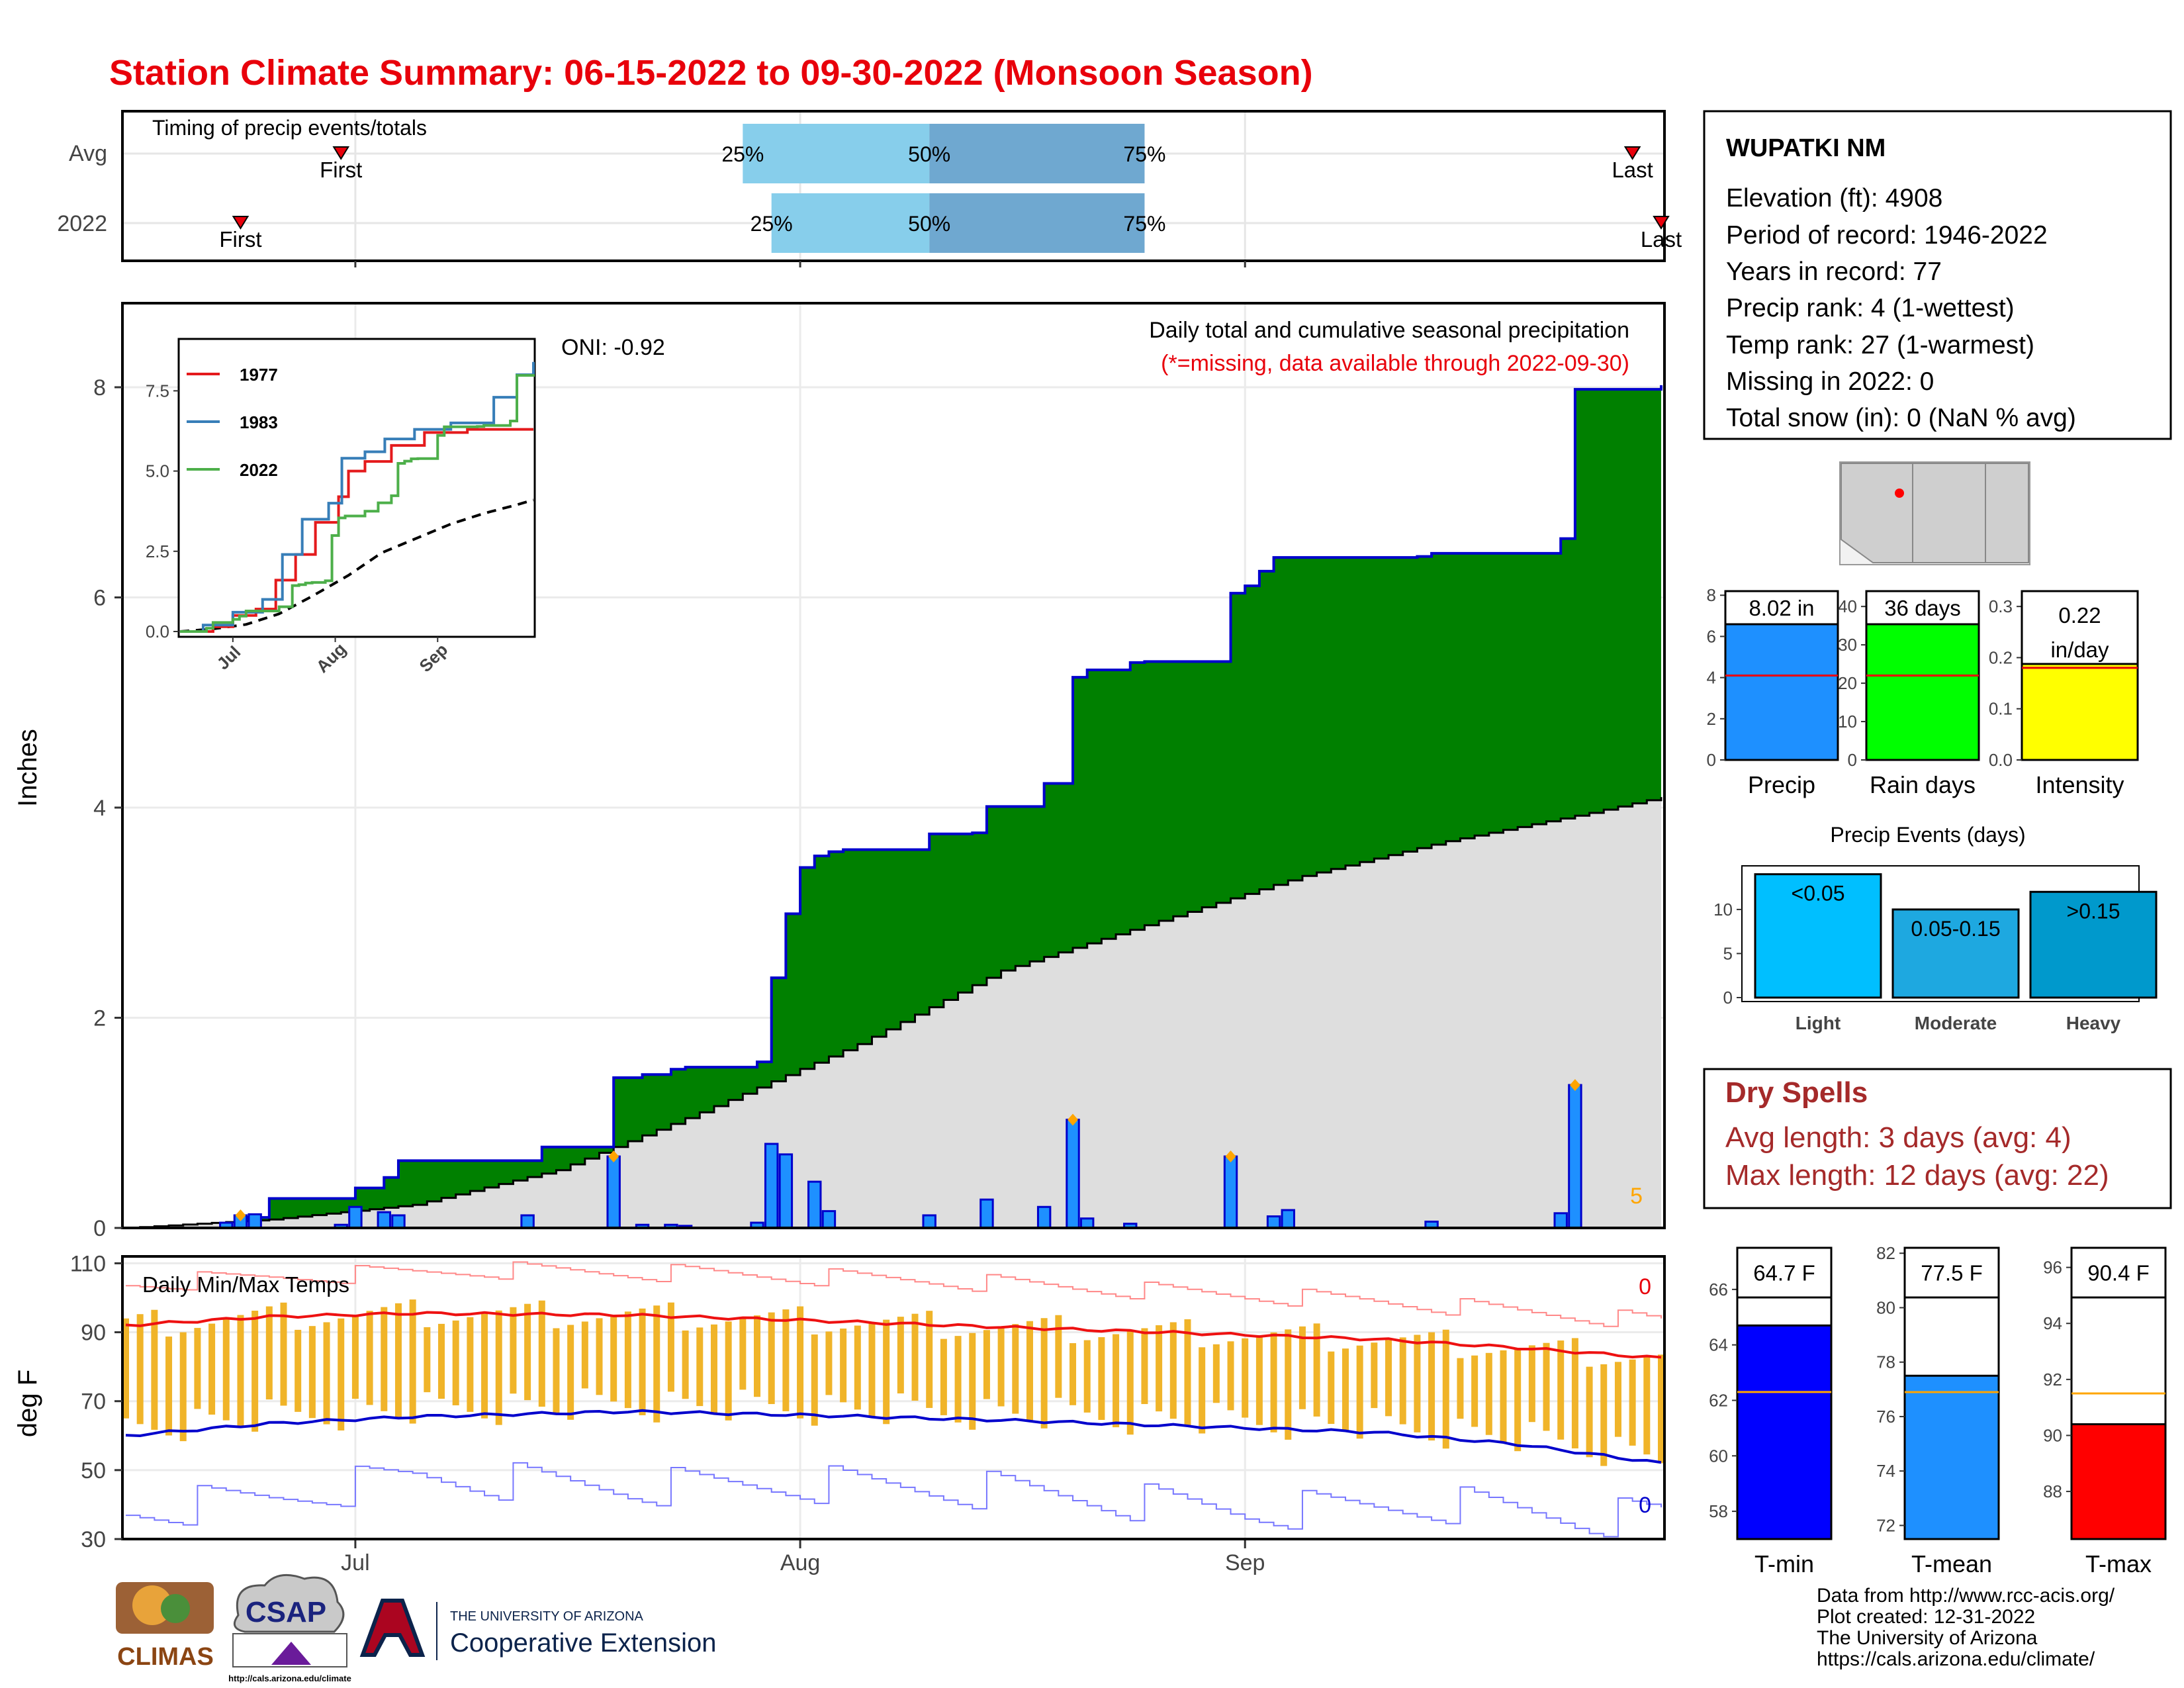 Image resolution: width=2184 pixels, height=1688 pixels. I want to click on tmean-value-box, so click(1951, 1272).